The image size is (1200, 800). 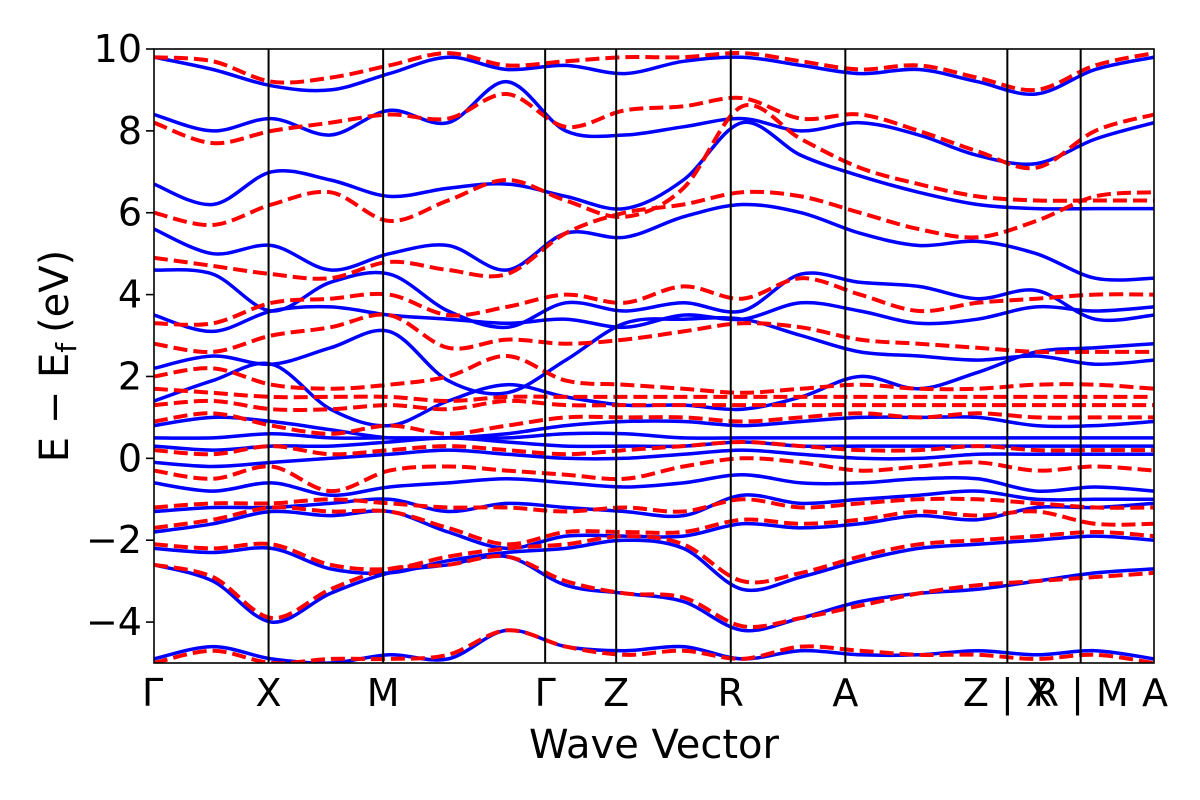 I want to click on y-axis-title-sub: f, so click(x=66, y=347).